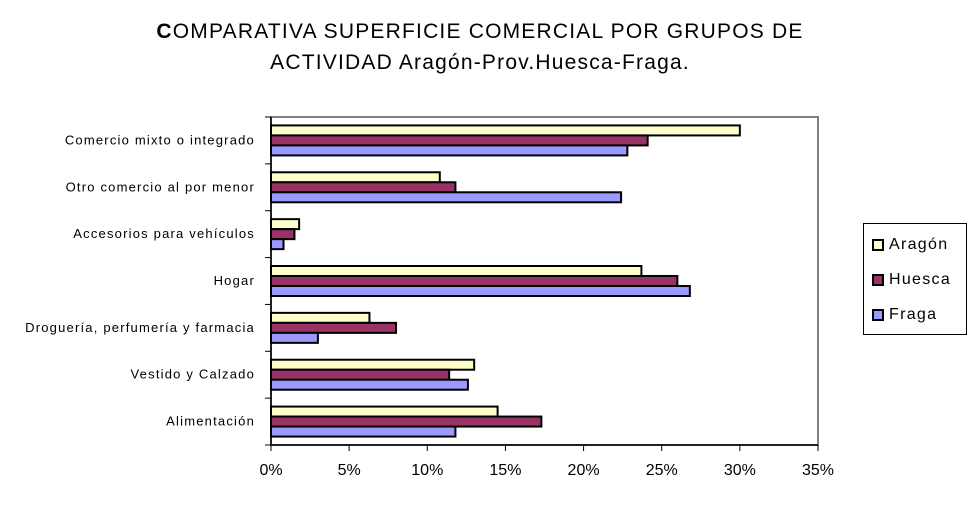  I want to click on legend-item-fraga: Fraga, so click(904, 315).